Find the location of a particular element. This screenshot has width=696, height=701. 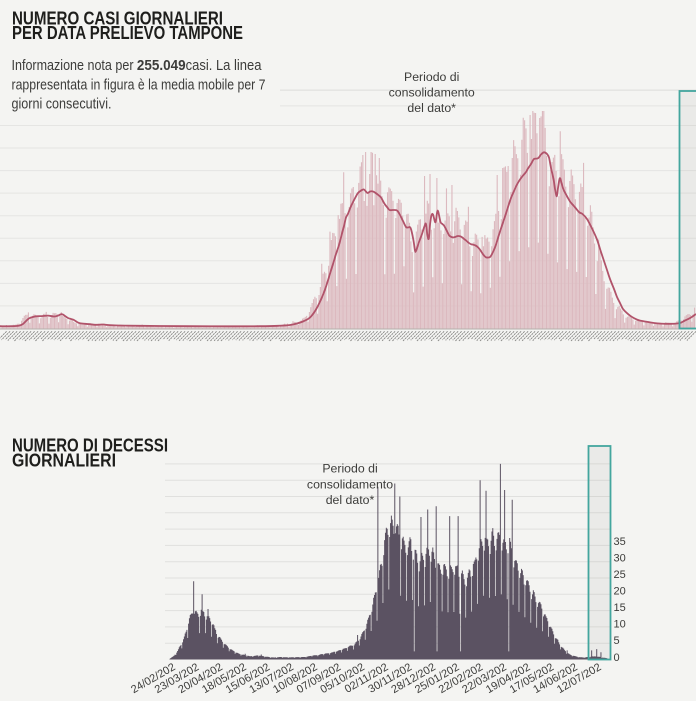

svg-text: 35 is located at coordinates (620, 542).